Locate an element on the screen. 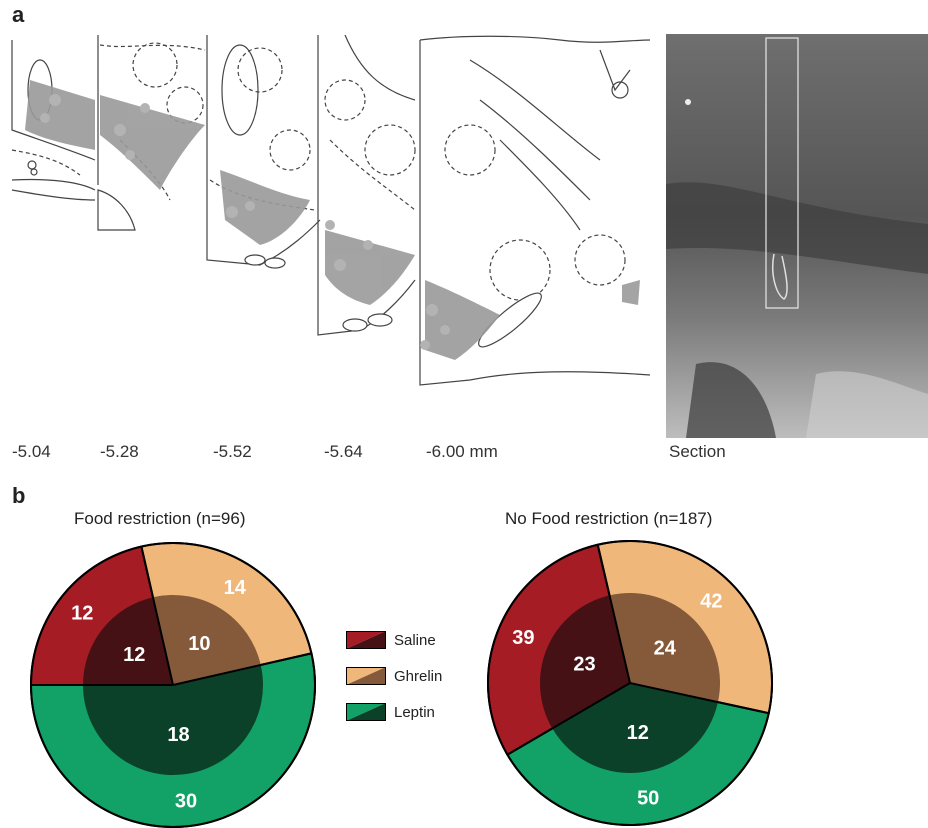 This screenshot has height=828, width=928. outer-value-label-saline: 39 is located at coordinates (523, 638).